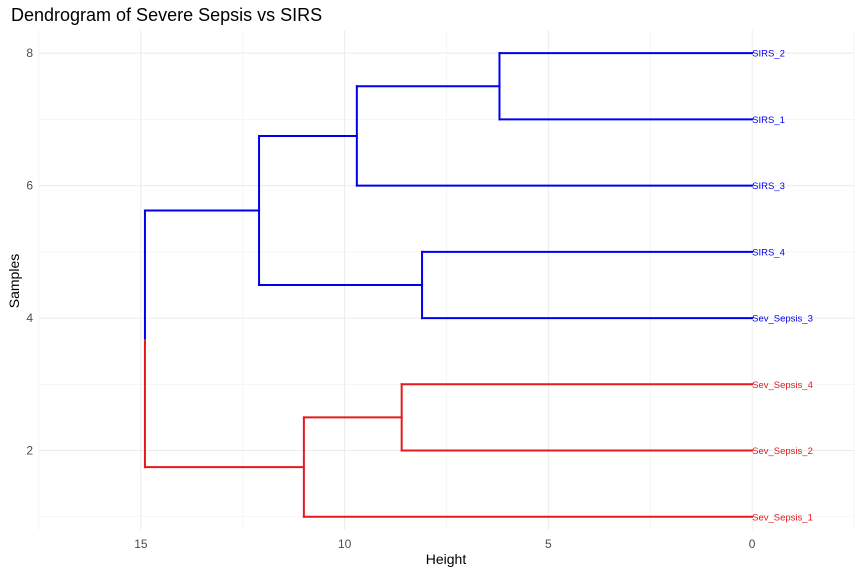 The width and height of the screenshot is (862, 574). Describe the element at coordinates (768, 54) in the screenshot. I see `leaf-label: SIRS_2` at that location.